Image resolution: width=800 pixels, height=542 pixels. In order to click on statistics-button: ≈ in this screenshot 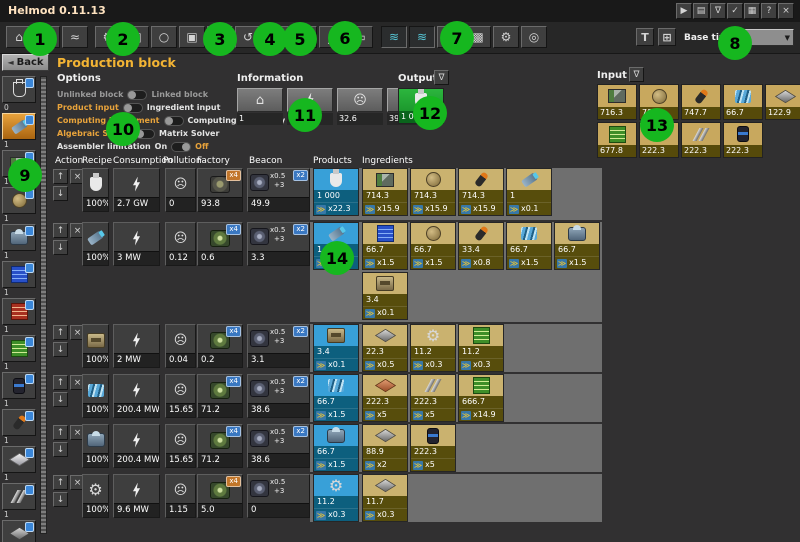, I will do `click(75, 37)`.